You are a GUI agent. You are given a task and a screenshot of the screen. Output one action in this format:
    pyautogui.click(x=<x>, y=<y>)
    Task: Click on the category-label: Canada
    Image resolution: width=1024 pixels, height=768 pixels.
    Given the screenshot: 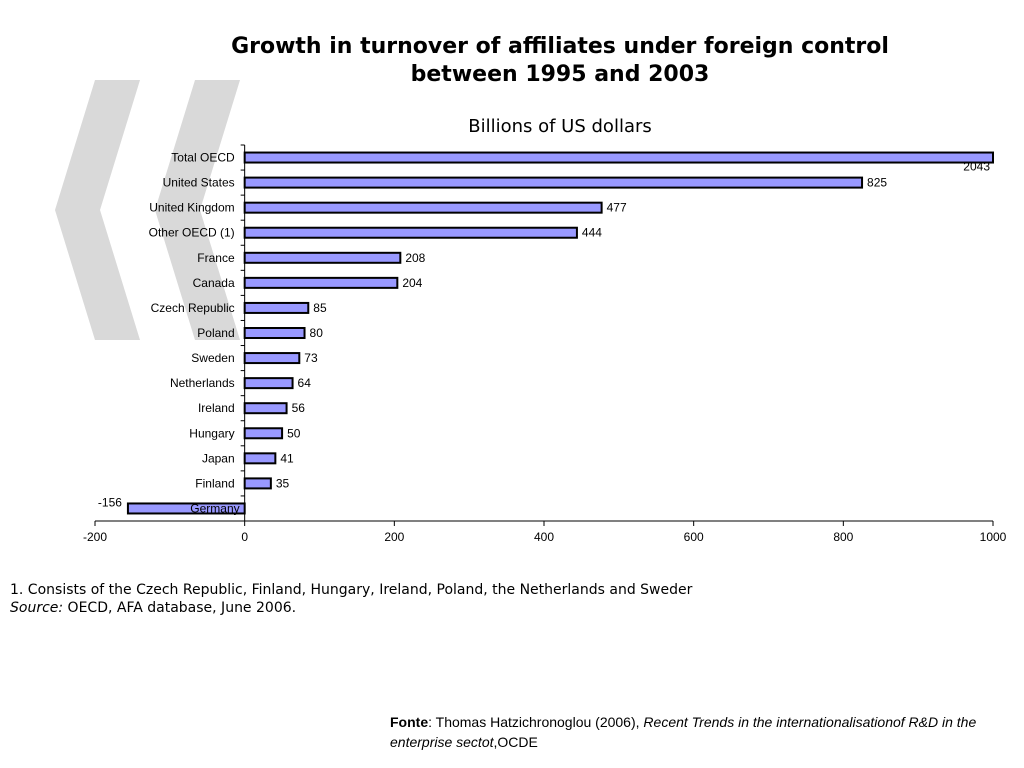 What is the action you would take?
    pyautogui.click(x=214, y=283)
    